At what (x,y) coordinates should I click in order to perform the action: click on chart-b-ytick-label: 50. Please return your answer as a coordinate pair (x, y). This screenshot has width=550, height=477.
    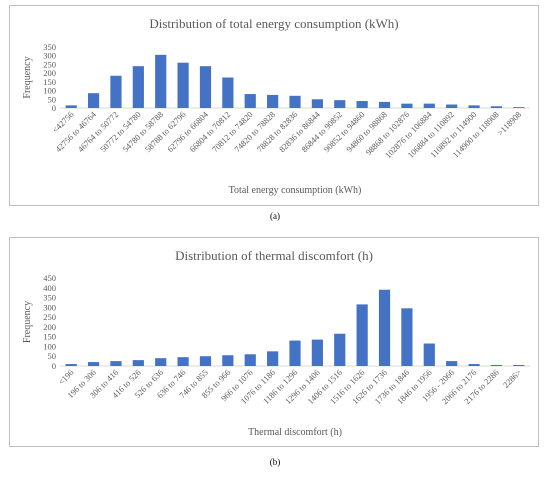
    Looking at the image, I should click on (52, 356).